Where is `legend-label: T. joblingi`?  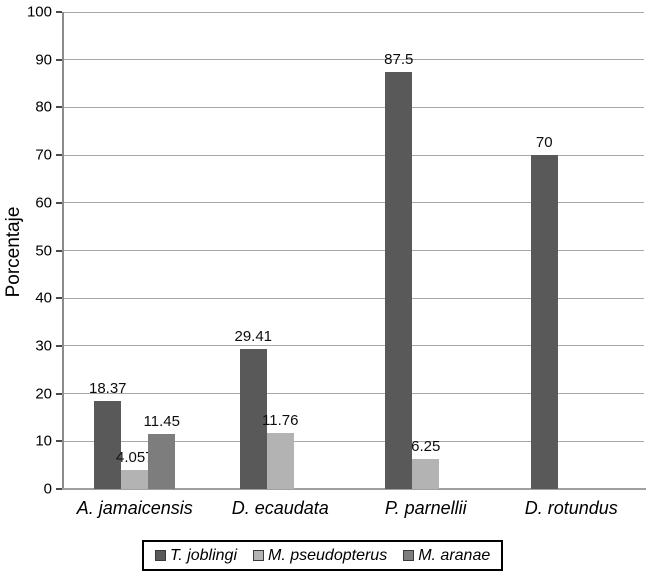 legend-label: T. joblingi is located at coordinates (204, 555).